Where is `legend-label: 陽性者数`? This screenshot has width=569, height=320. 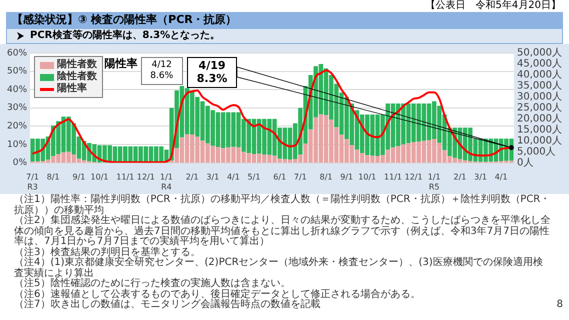 legend-label: 陽性者数 is located at coordinates (77, 64).